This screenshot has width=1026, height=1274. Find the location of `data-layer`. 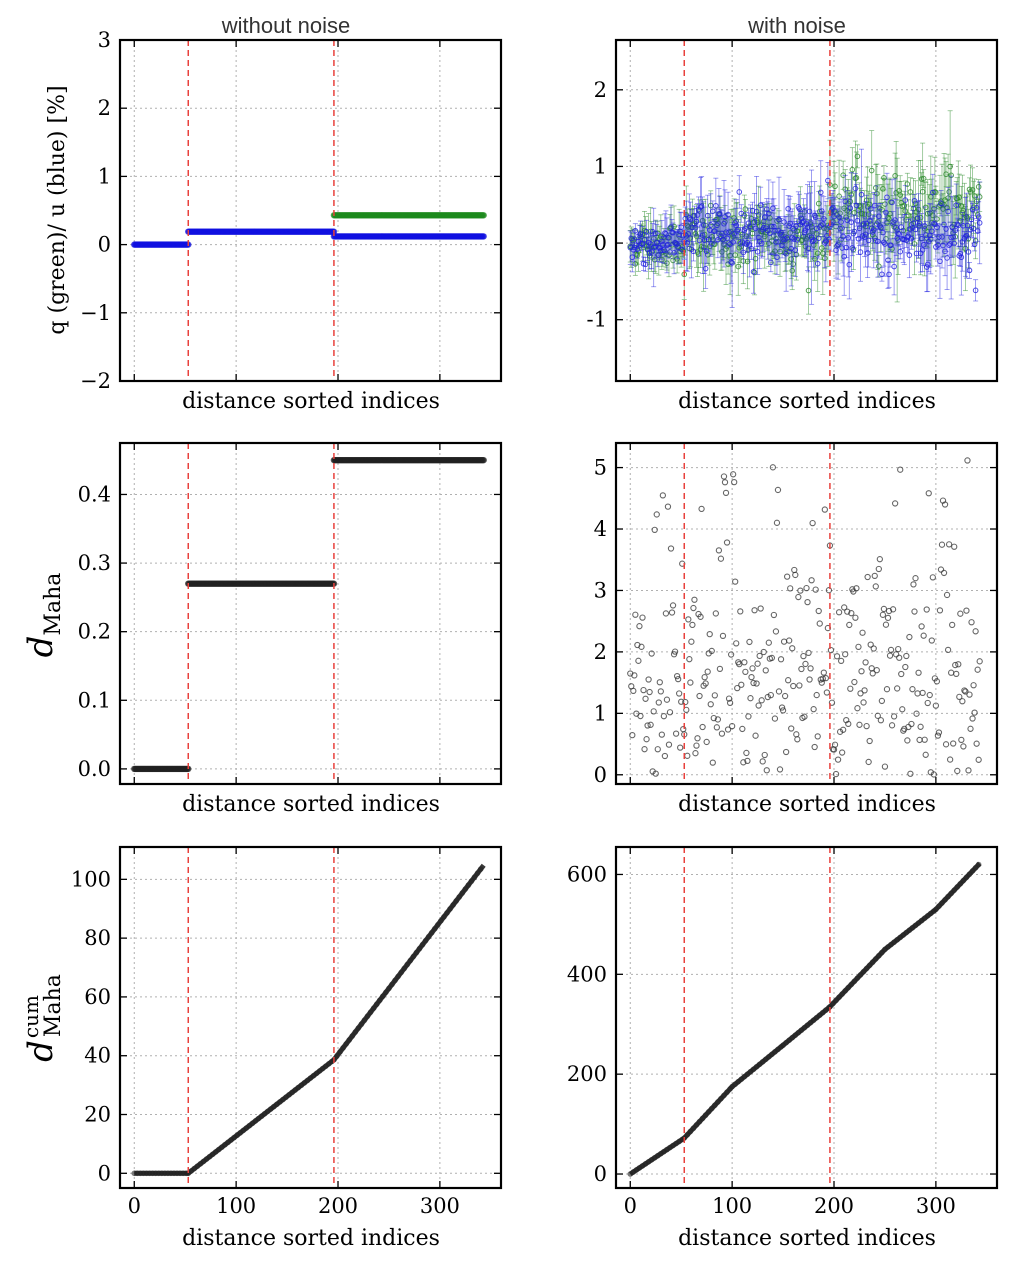

data-layer is located at coordinates (805, 212).